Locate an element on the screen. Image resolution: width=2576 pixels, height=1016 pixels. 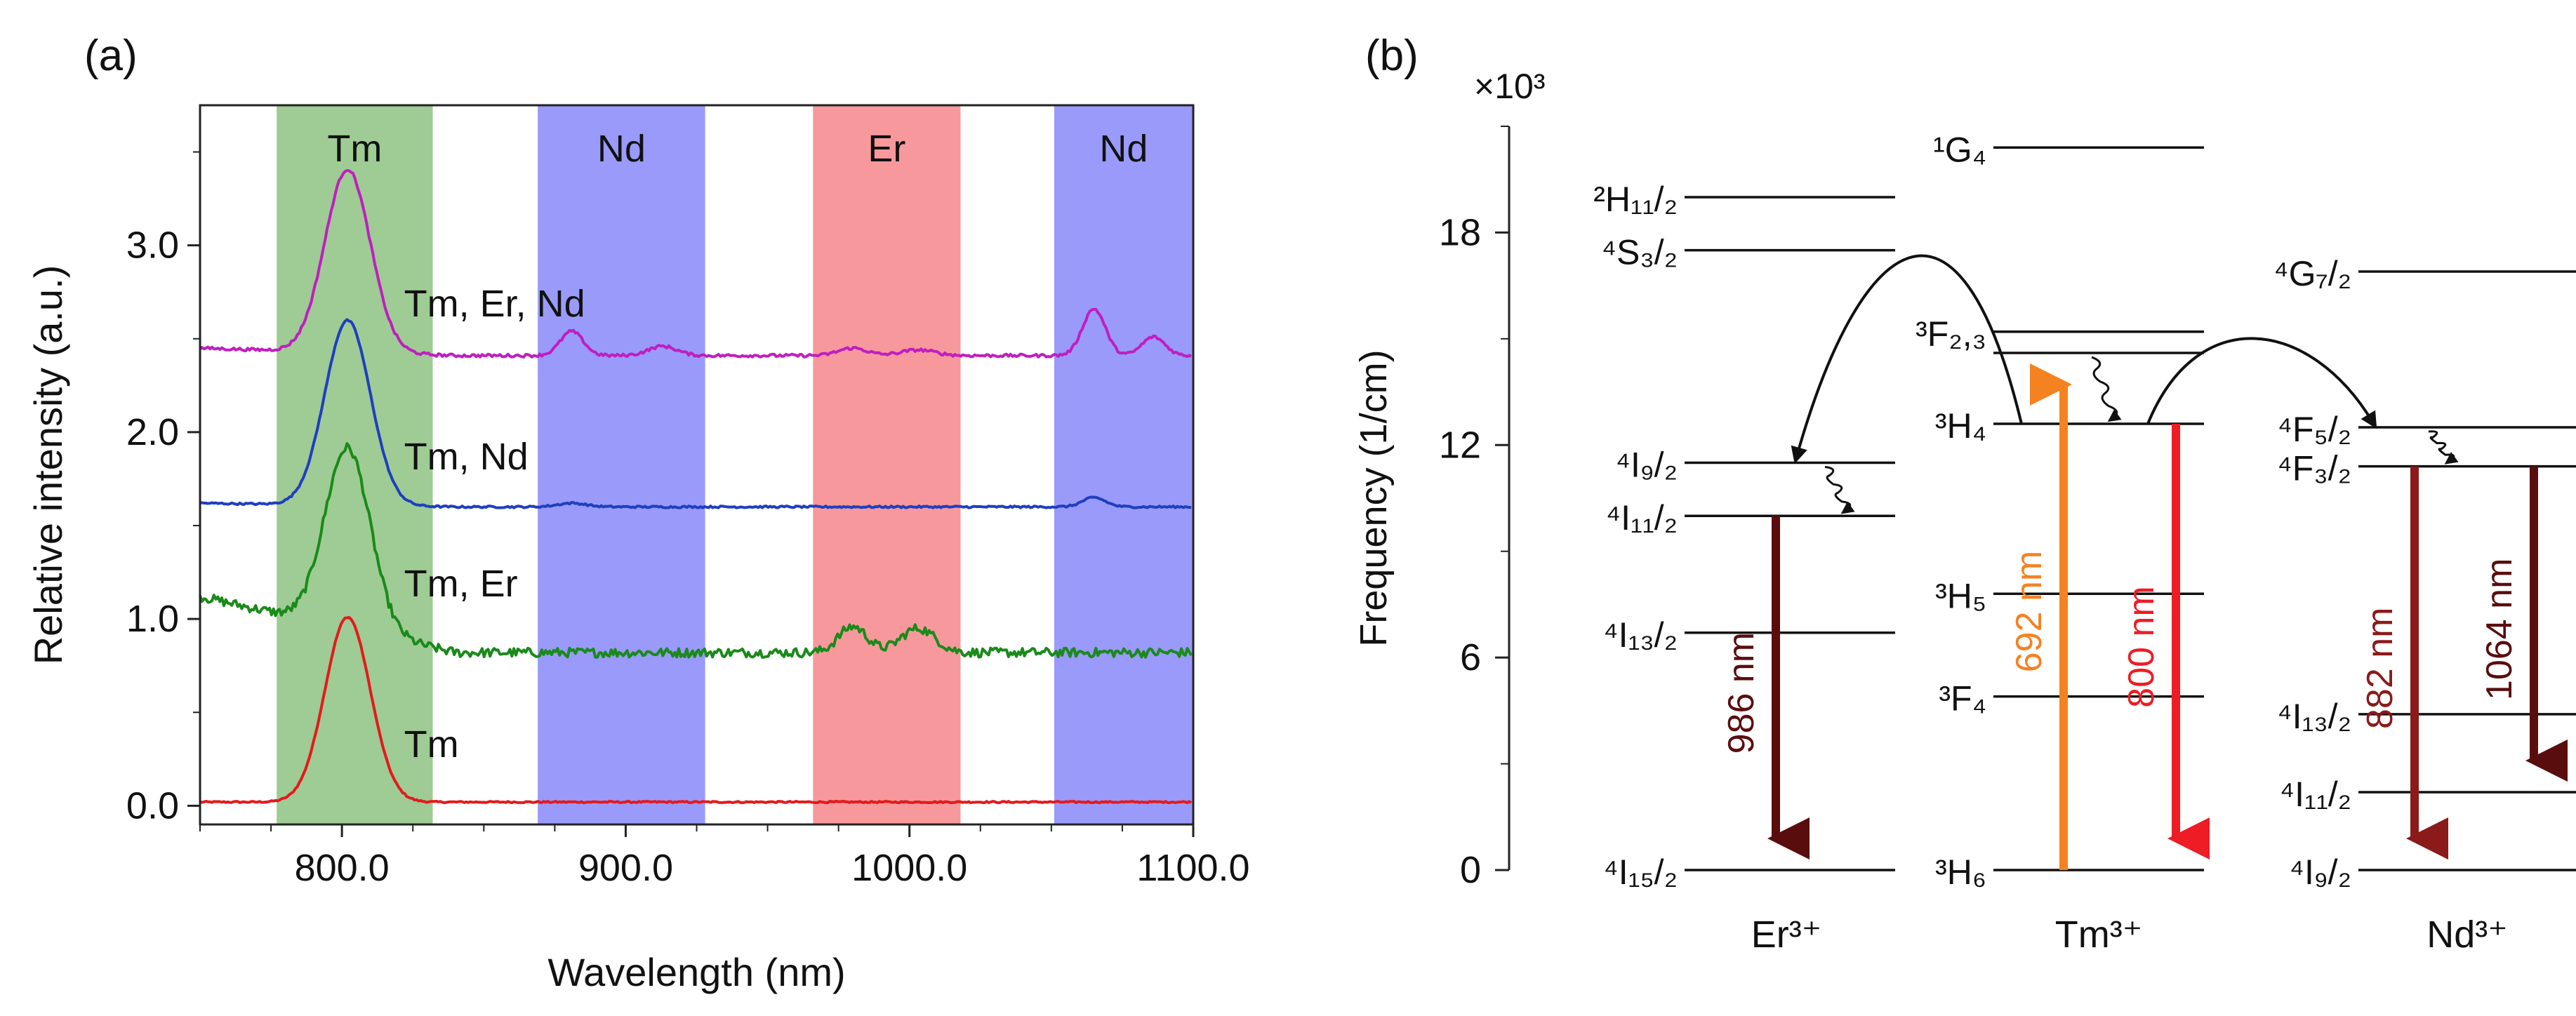
level-label-2-0: ⁴G₇/₂ is located at coordinates (2312, 273).